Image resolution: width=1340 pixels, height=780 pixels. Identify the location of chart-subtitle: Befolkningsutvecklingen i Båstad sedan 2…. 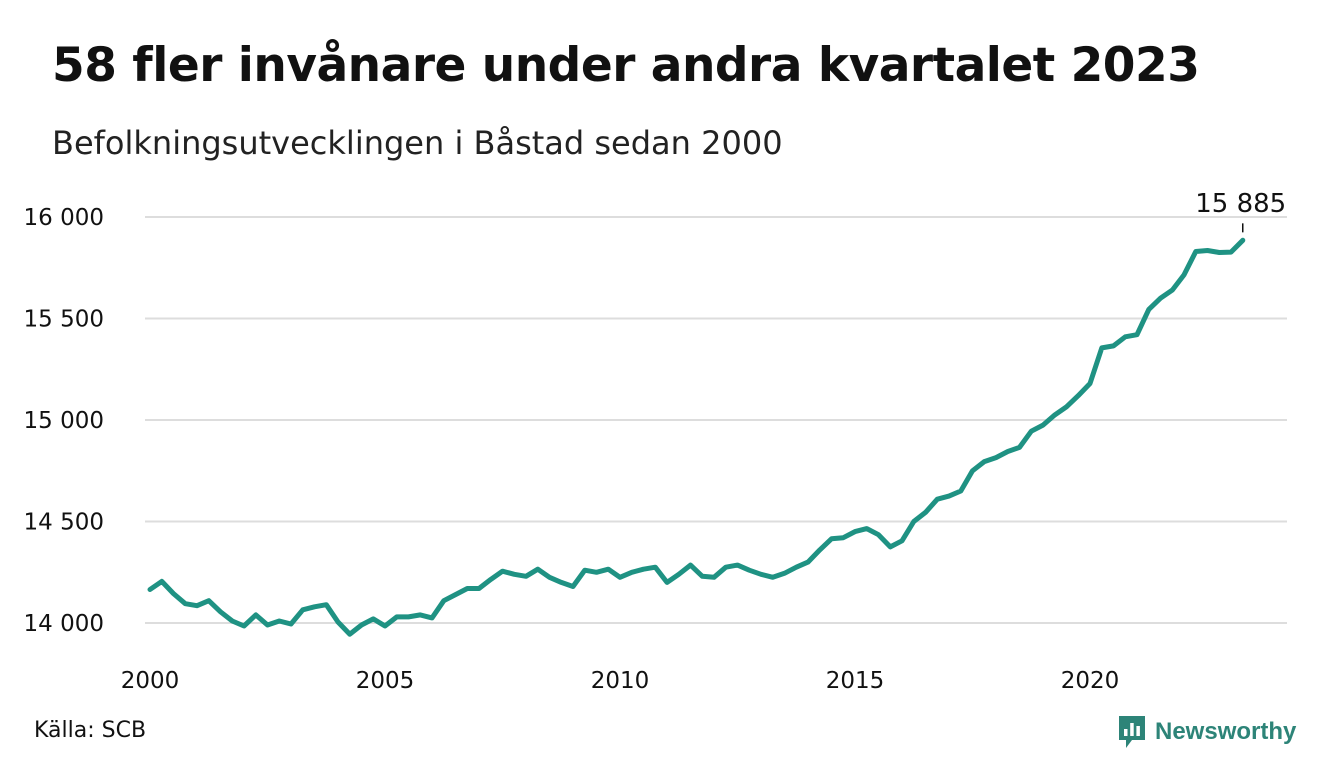
(417, 143).